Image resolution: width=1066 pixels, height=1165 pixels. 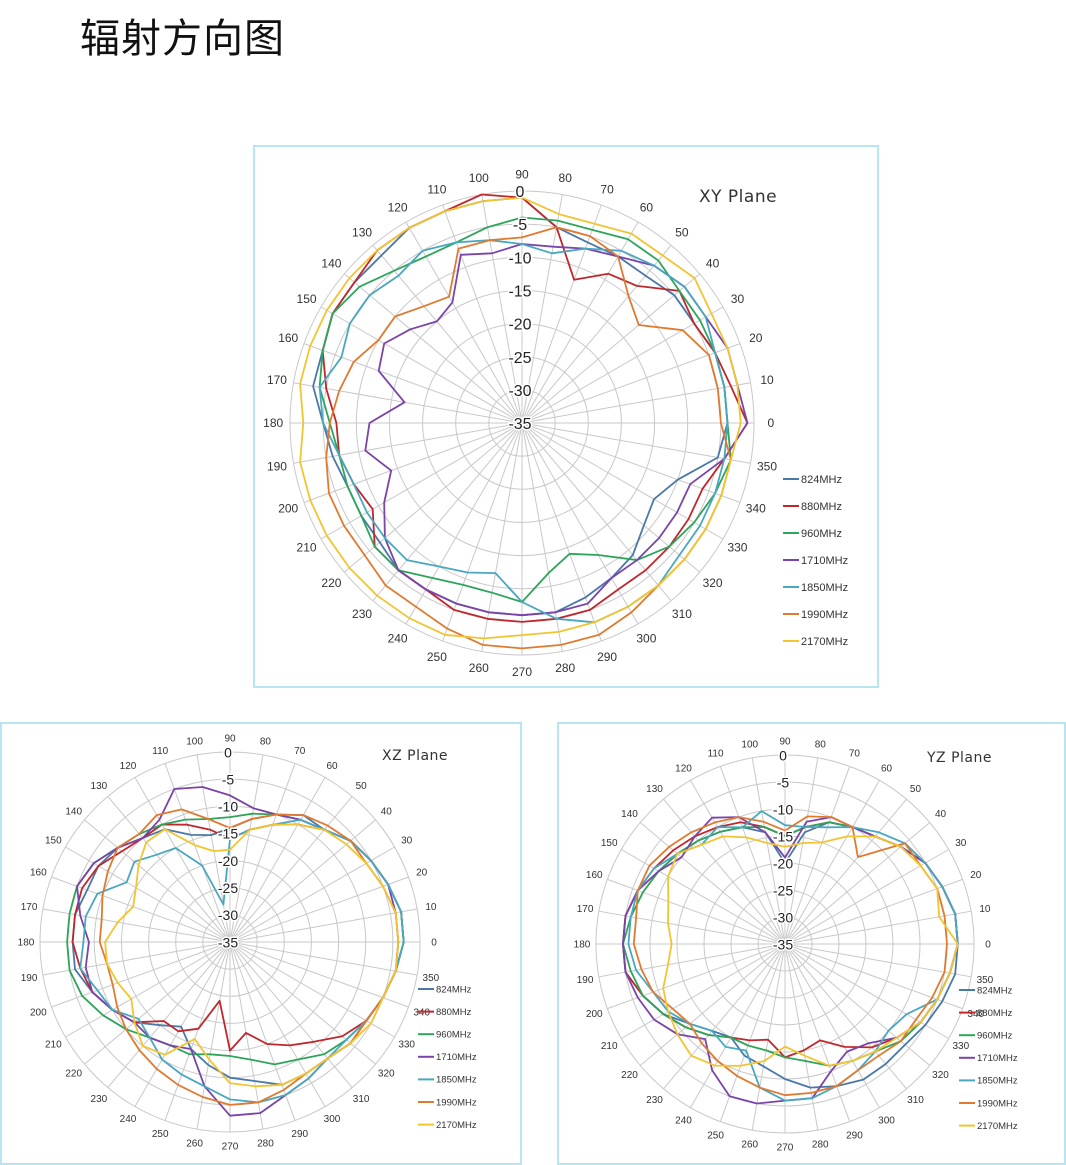 I want to click on radial-tick-label: -20, so click(x=228, y=861).